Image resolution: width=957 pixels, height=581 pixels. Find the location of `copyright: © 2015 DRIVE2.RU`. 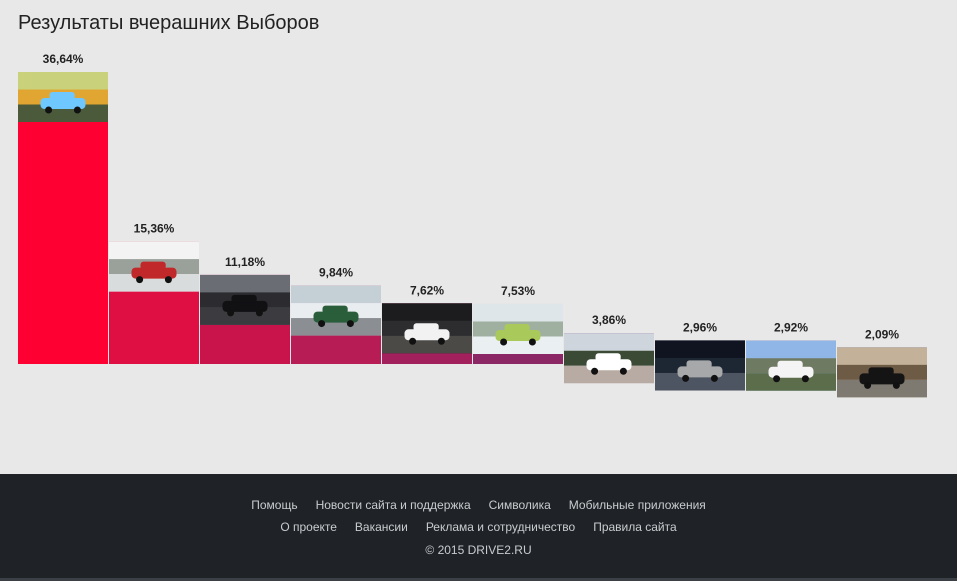

copyright: © 2015 DRIVE2.RU is located at coordinates (478, 550).